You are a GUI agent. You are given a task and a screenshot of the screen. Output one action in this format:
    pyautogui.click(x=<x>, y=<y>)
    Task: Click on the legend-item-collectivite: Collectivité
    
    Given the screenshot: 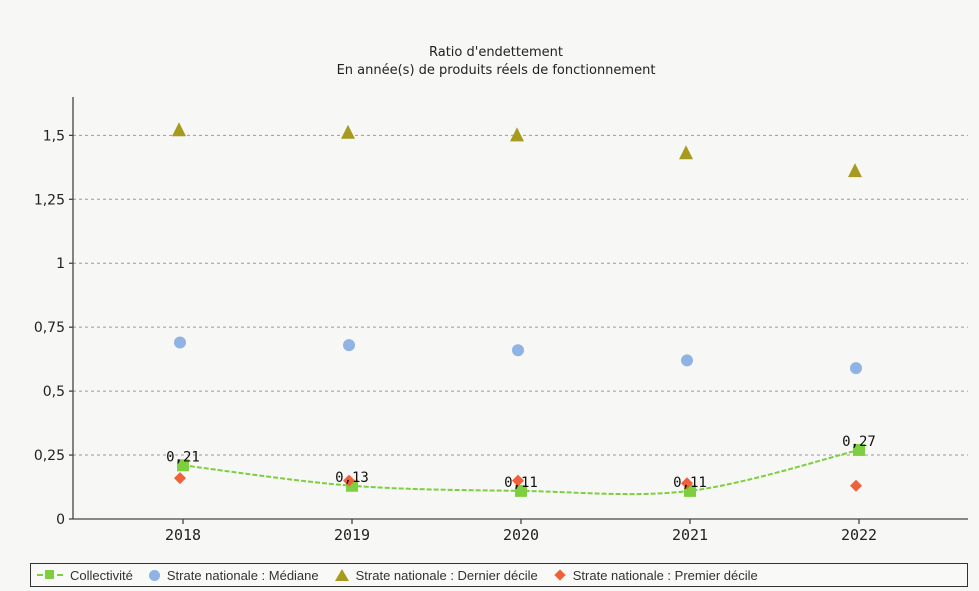 What is the action you would take?
    pyautogui.click(x=85, y=575)
    